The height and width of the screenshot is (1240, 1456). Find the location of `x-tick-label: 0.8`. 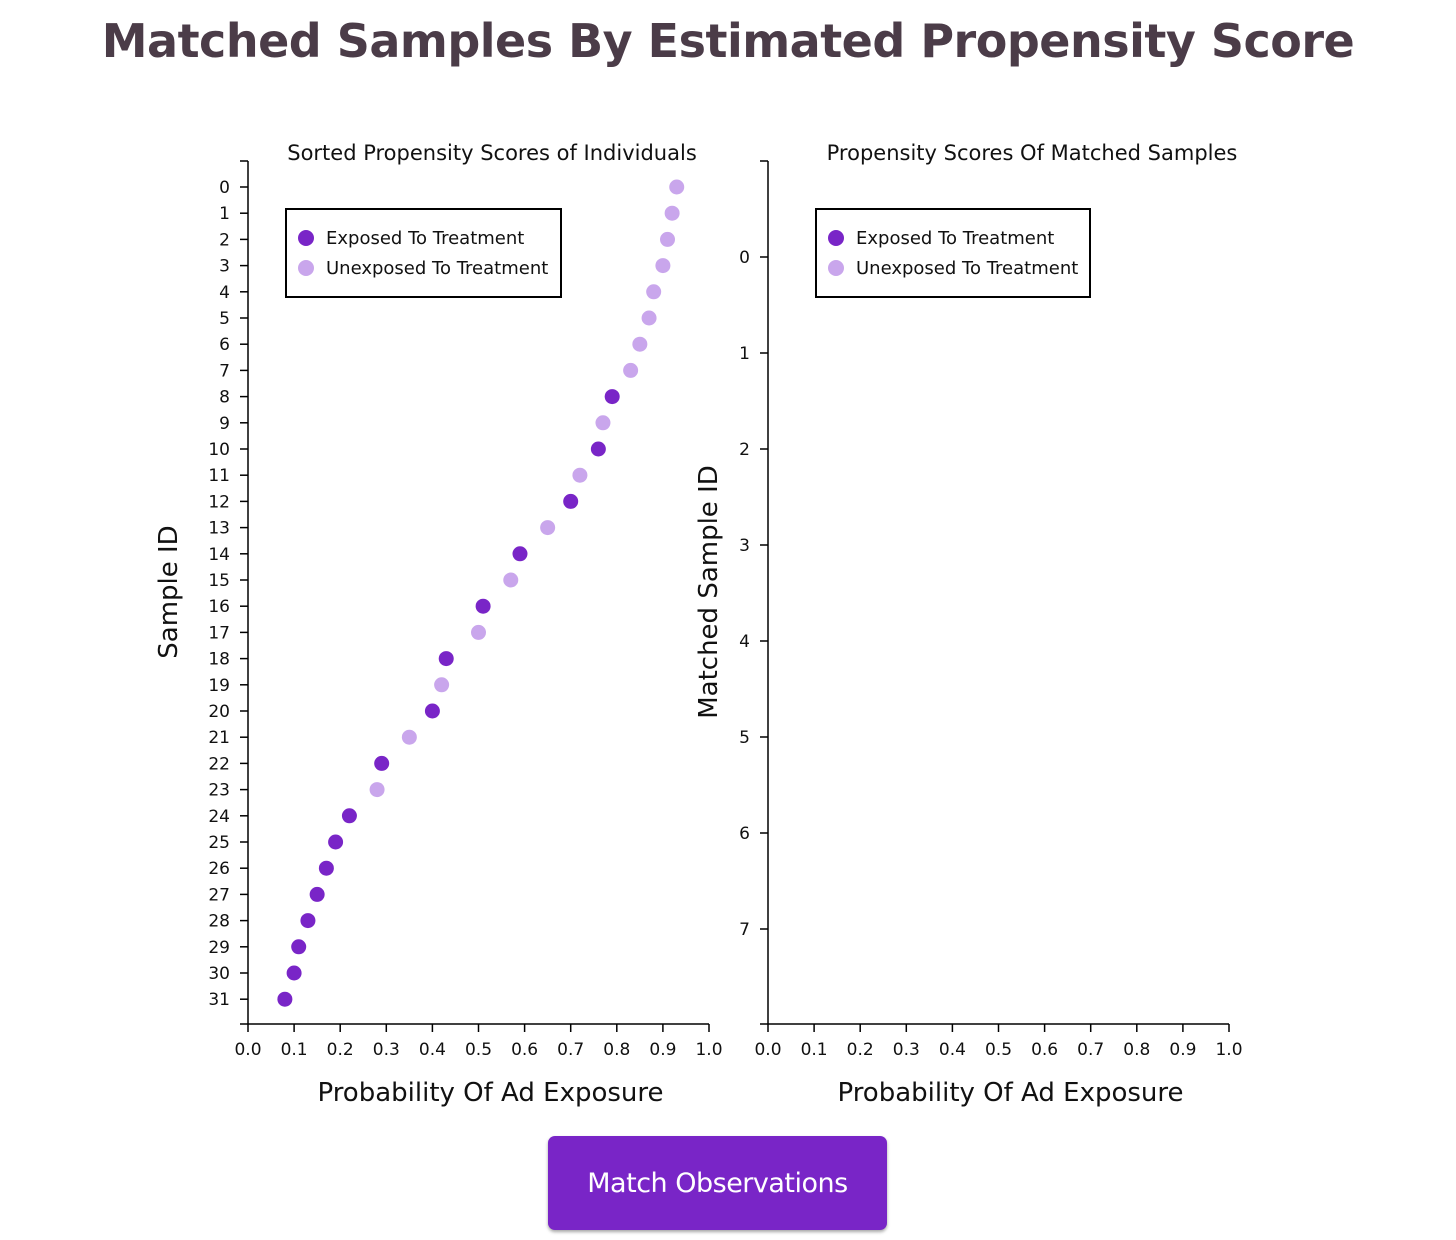

x-tick-label: 0.8 is located at coordinates (616, 1050).